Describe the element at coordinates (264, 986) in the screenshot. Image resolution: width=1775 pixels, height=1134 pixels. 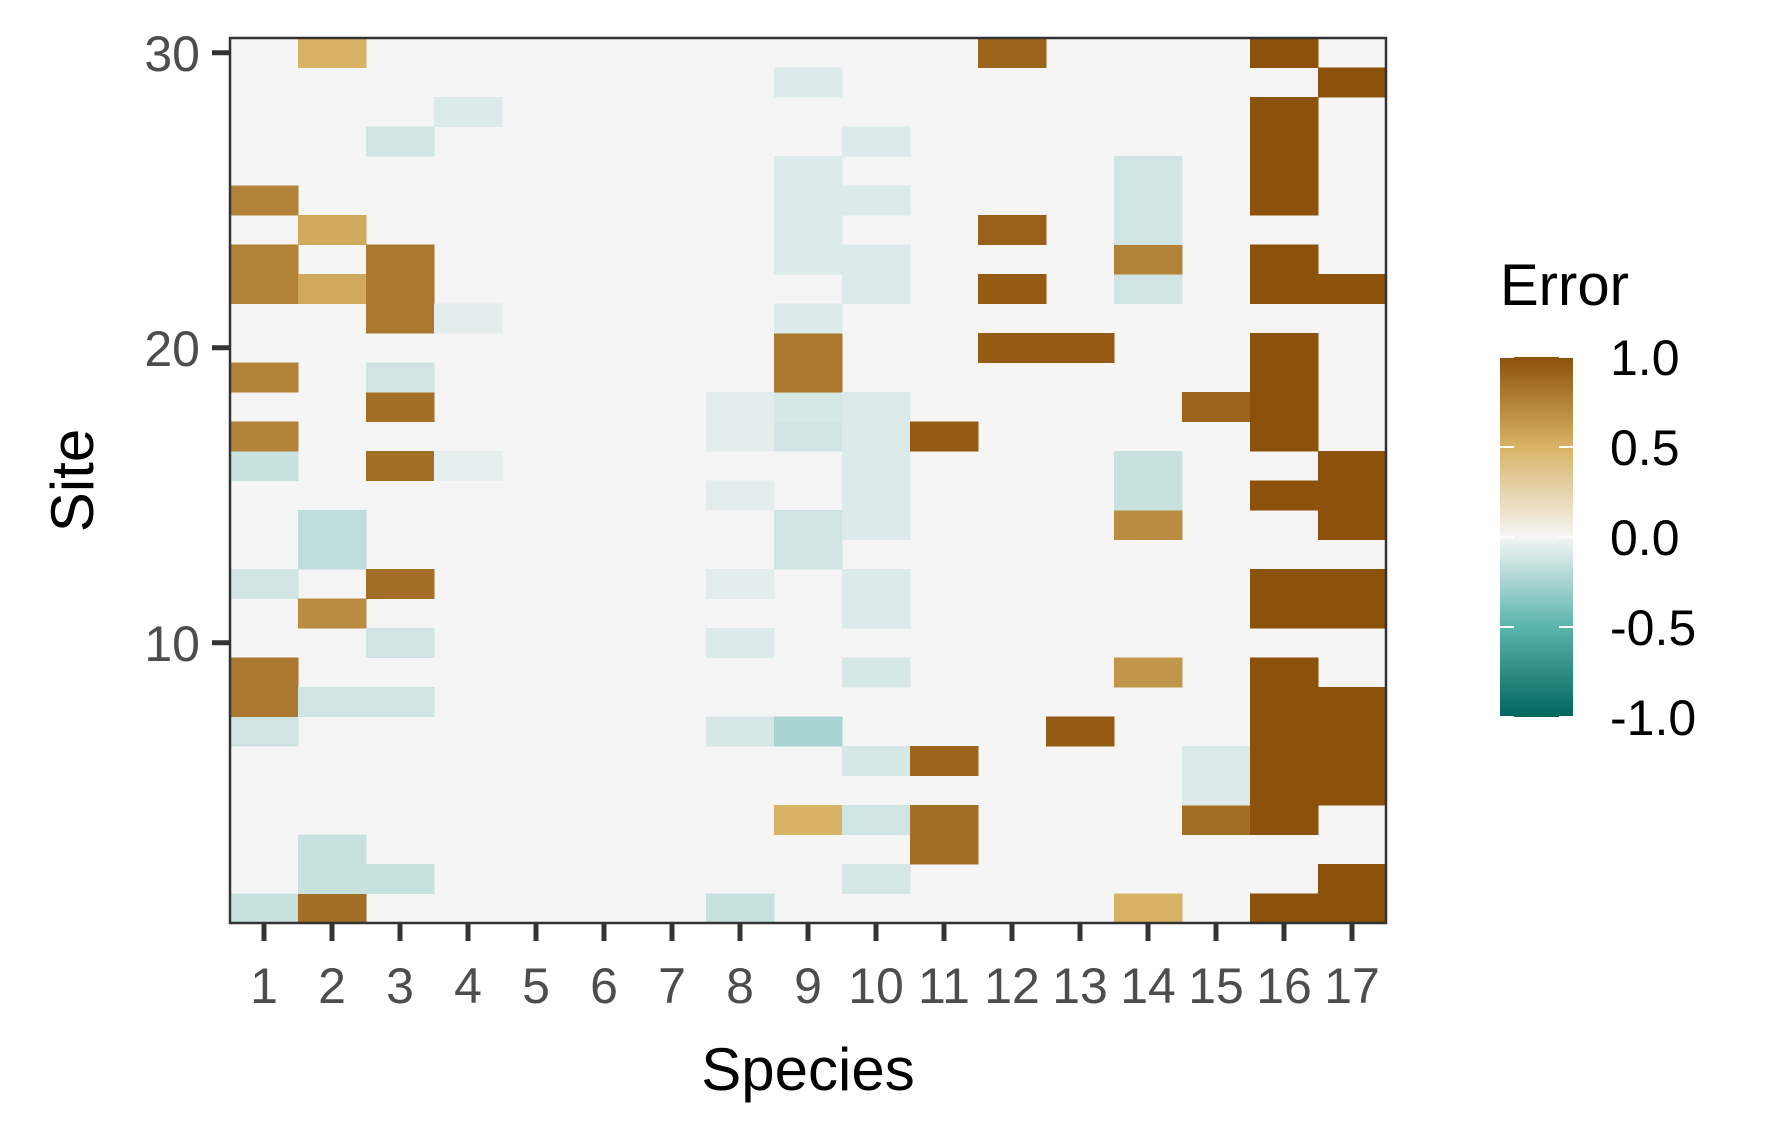
I see `x-tick-label: 1` at that location.